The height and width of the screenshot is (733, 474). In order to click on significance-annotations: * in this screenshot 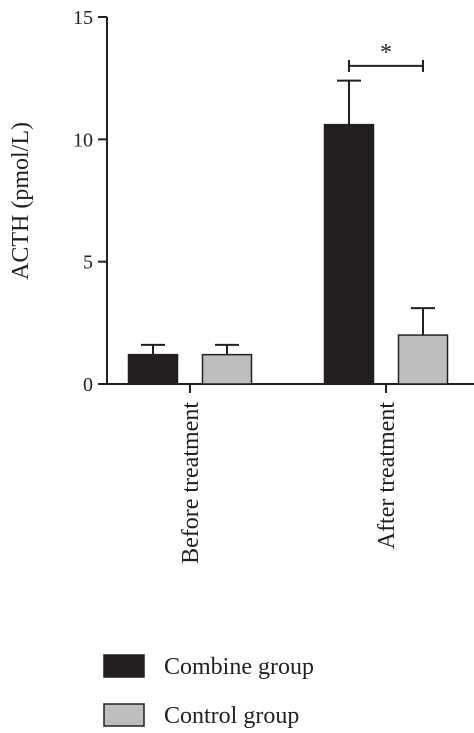, I will do `click(386, 56)`.